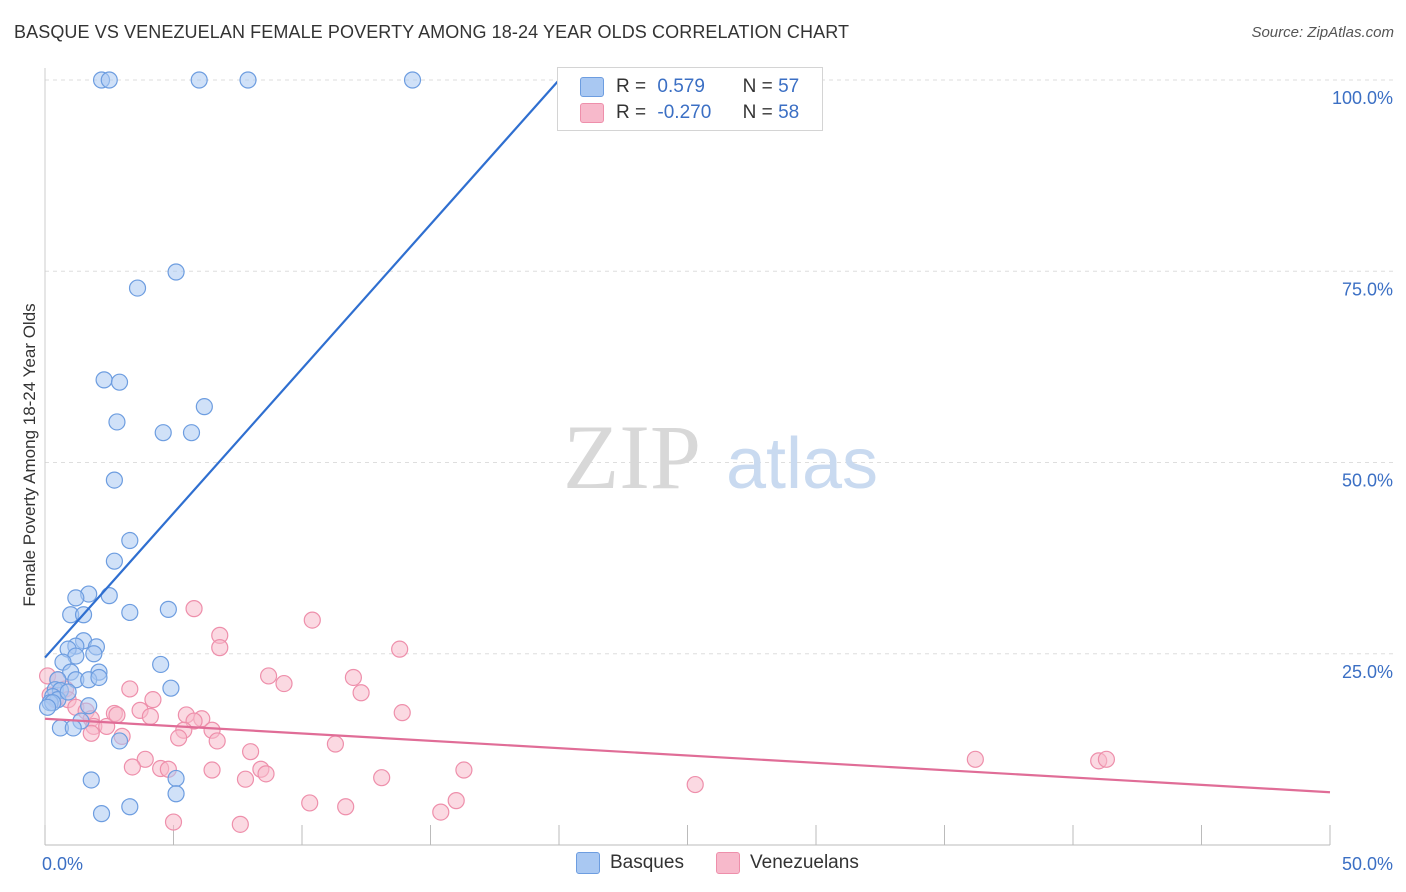 The width and height of the screenshot is (1406, 892). I want to click on stats-legend: R = 0.579 N = 57 R = -0.270 N = 58, so click(690, 99).